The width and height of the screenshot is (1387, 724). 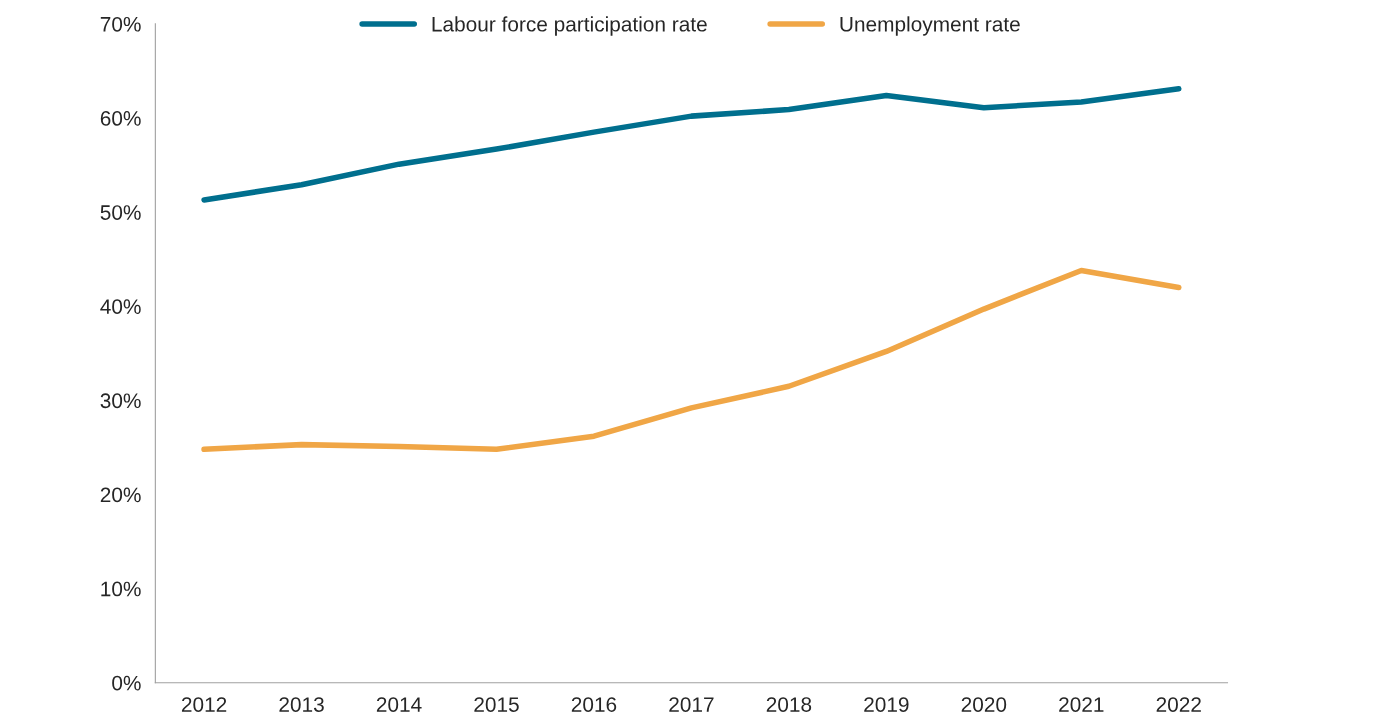 I want to click on y-tick-label: 70%, so click(x=120, y=24).